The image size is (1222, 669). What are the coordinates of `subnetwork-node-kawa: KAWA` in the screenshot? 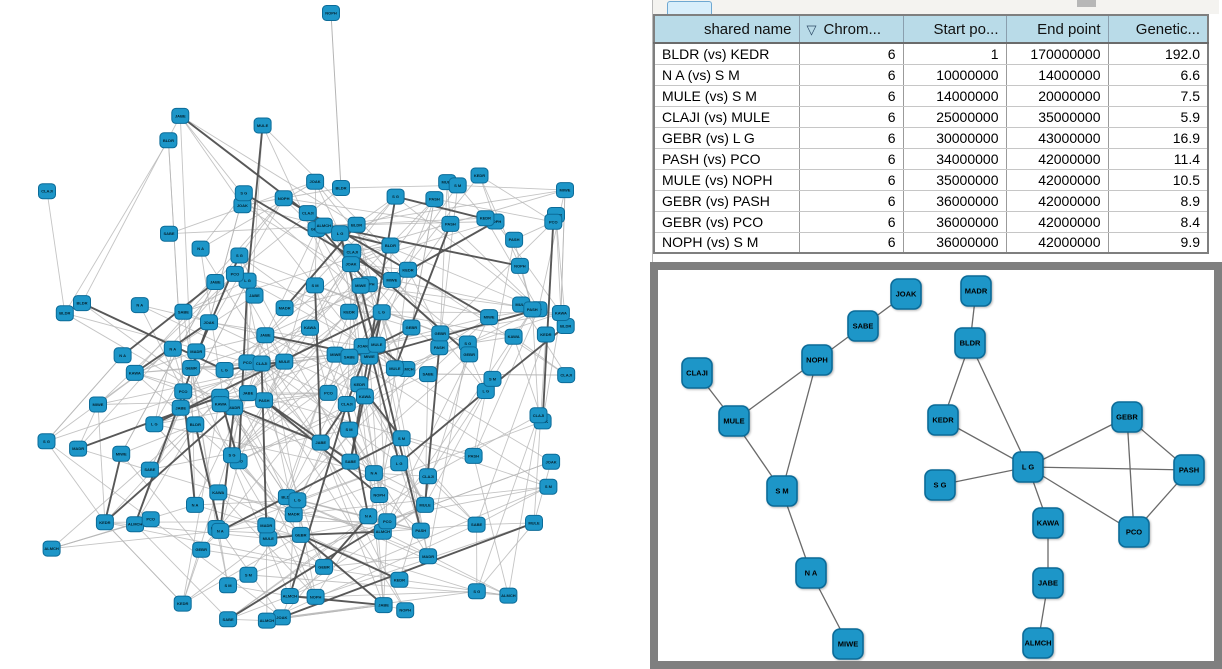 It's located at (1048, 523).